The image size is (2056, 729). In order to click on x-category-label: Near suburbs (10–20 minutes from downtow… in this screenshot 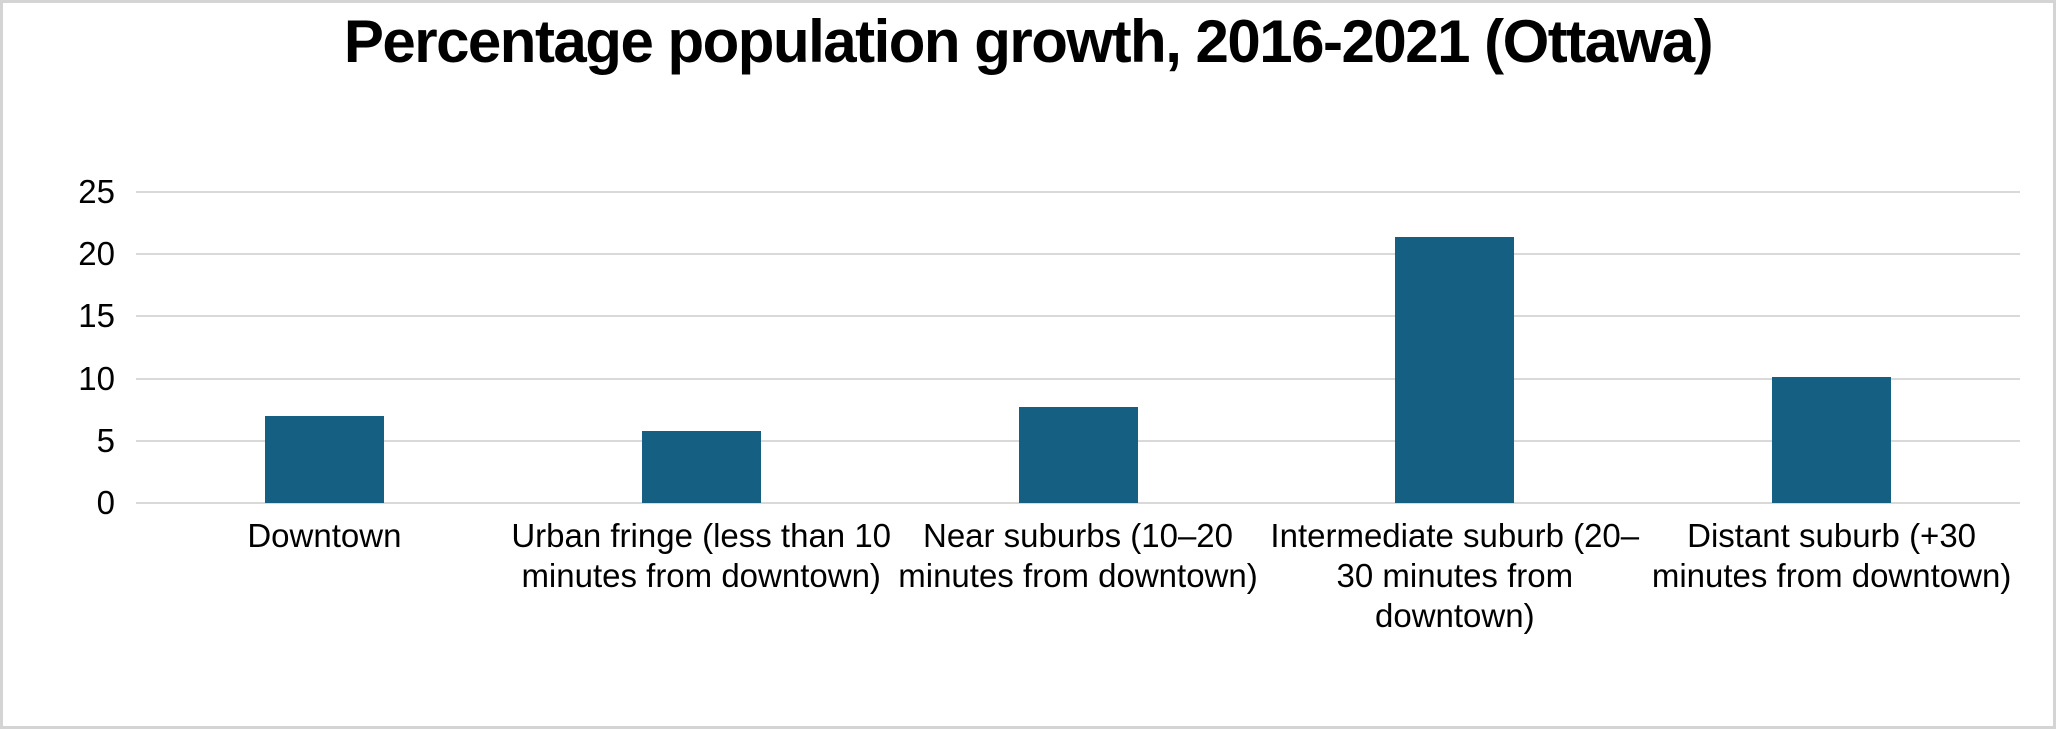, I will do `click(1078, 555)`.